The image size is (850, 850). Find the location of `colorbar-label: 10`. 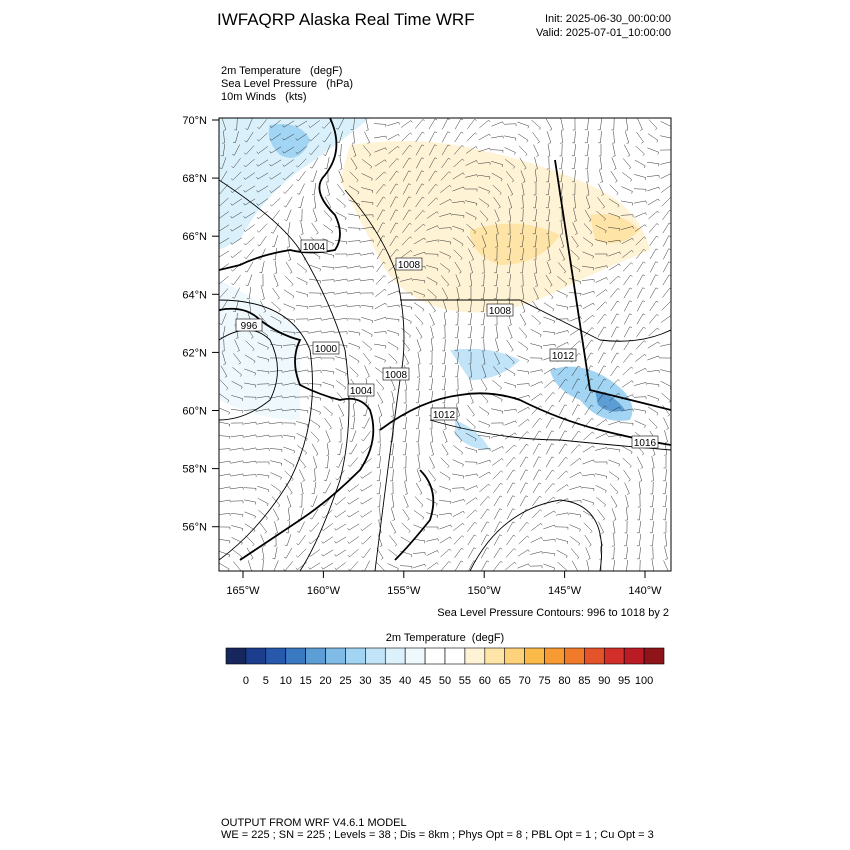

colorbar-label: 10 is located at coordinates (286, 681).